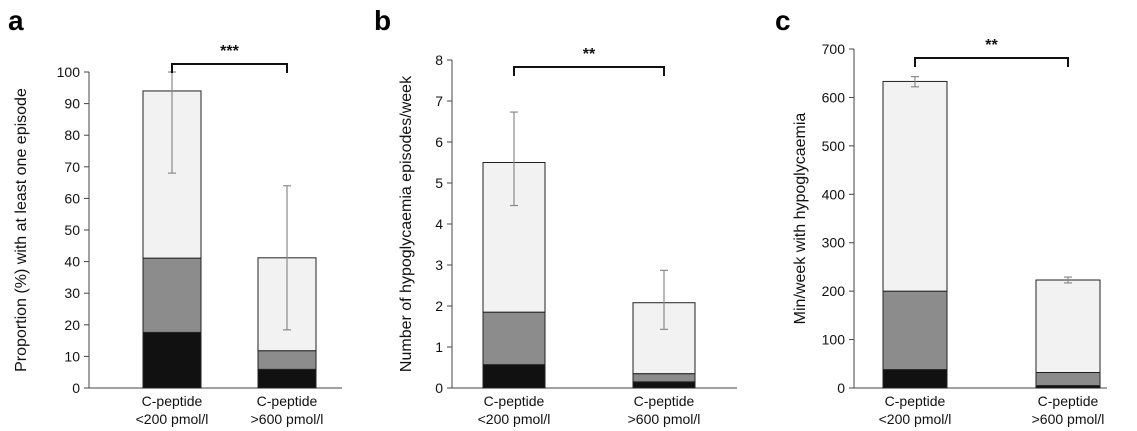 The height and width of the screenshot is (431, 1137). What do you see at coordinates (72, 356) in the screenshot?
I see `y-tick-label: 10` at bounding box center [72, 356].